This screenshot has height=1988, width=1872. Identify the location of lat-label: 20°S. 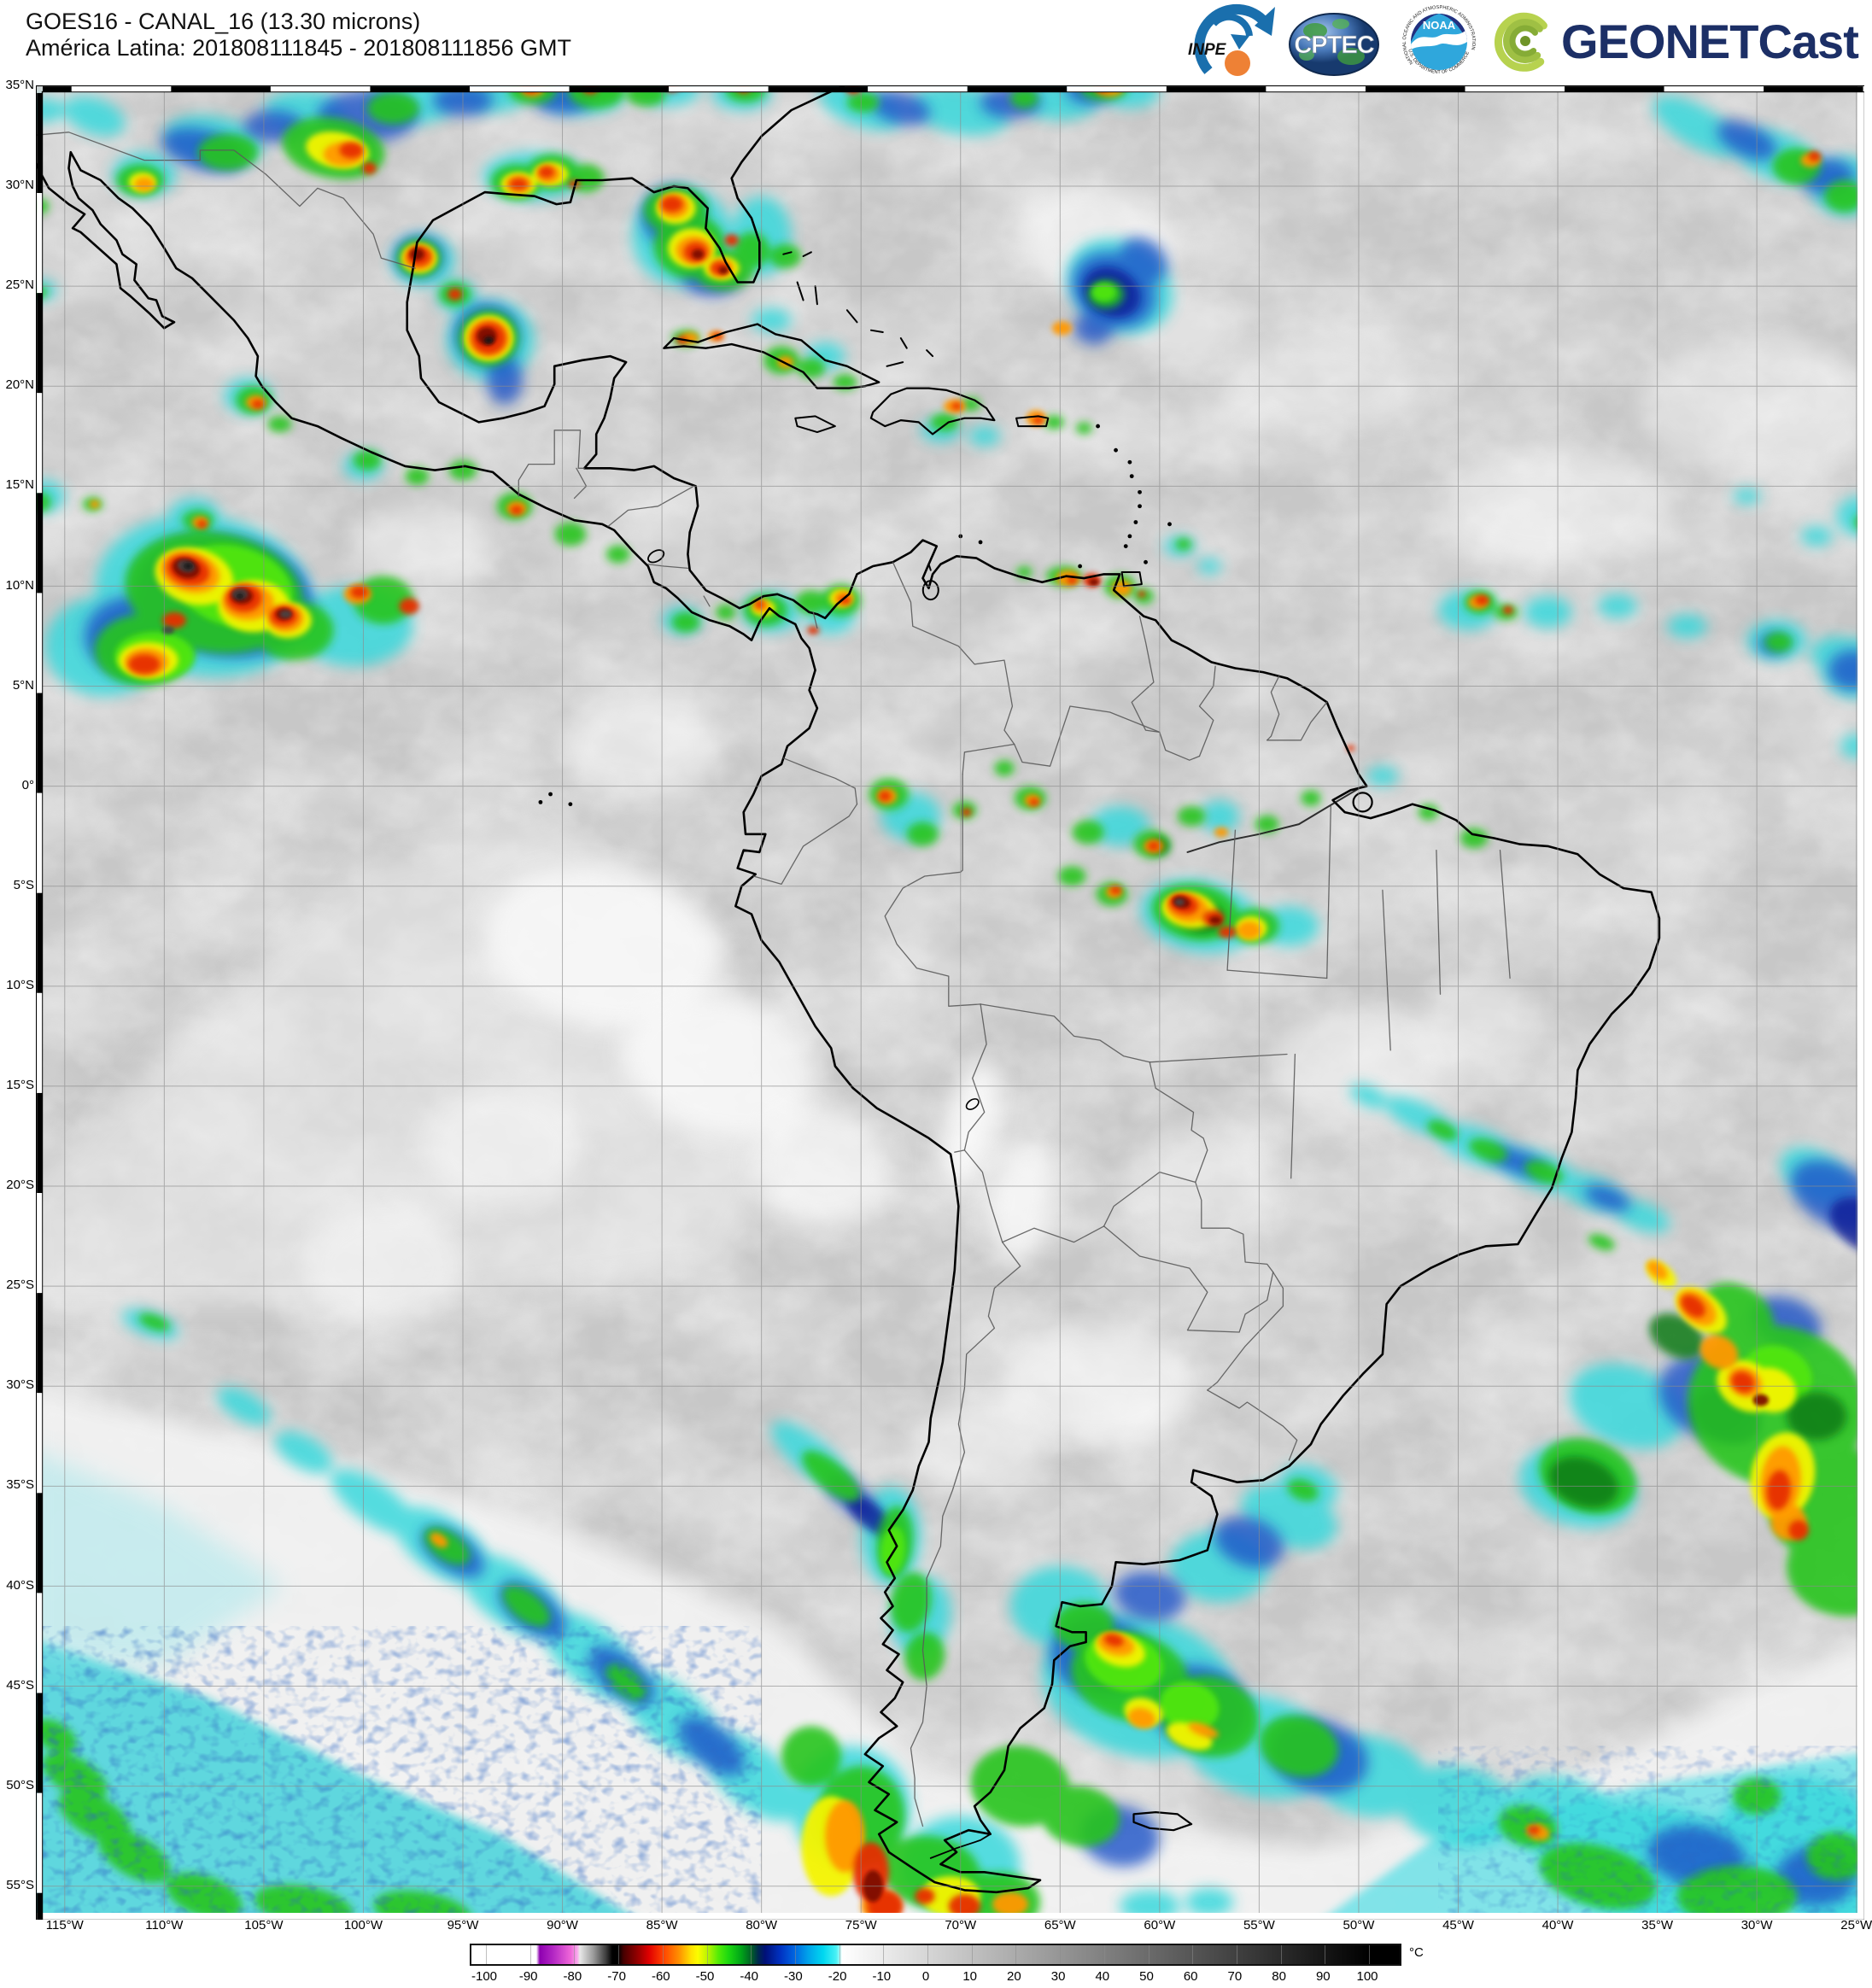
(20, 1185).